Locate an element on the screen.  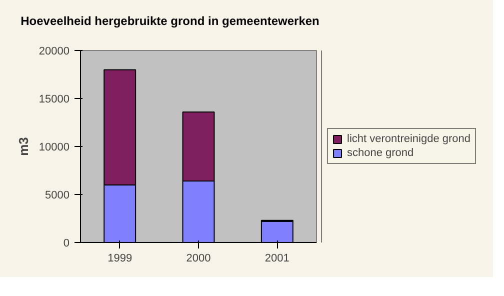
x-tick-label: 1999 is located at coordinates (120, 258).